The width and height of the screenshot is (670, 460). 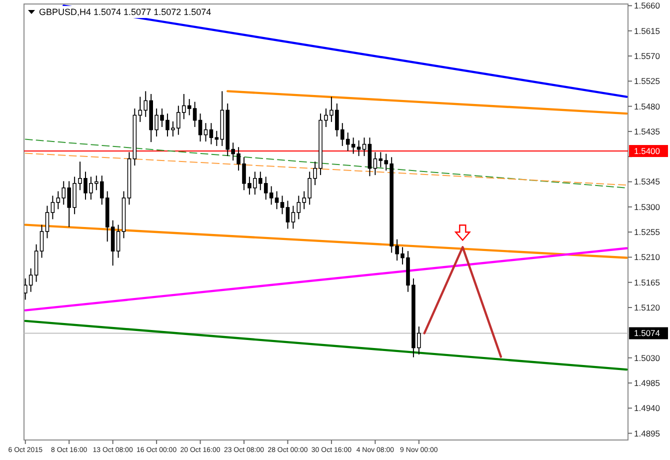 What do you see at coordinates (647, 307) in the screenshot?
I see `y-tick-label: 1.5120` at bounding box center [647, 307].